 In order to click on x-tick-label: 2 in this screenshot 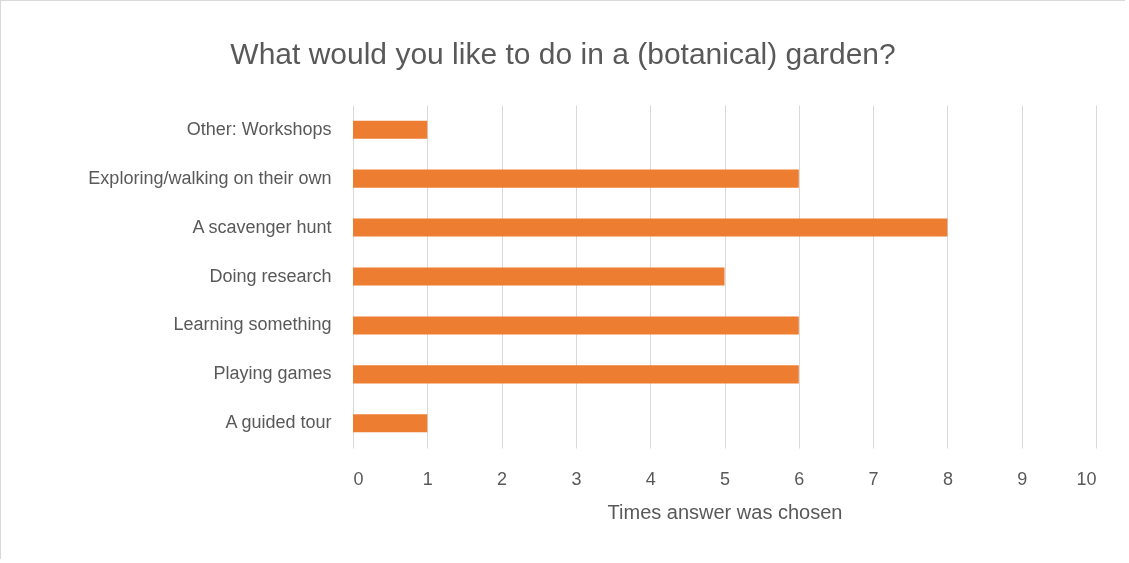, I will do `click(502, 478)`.